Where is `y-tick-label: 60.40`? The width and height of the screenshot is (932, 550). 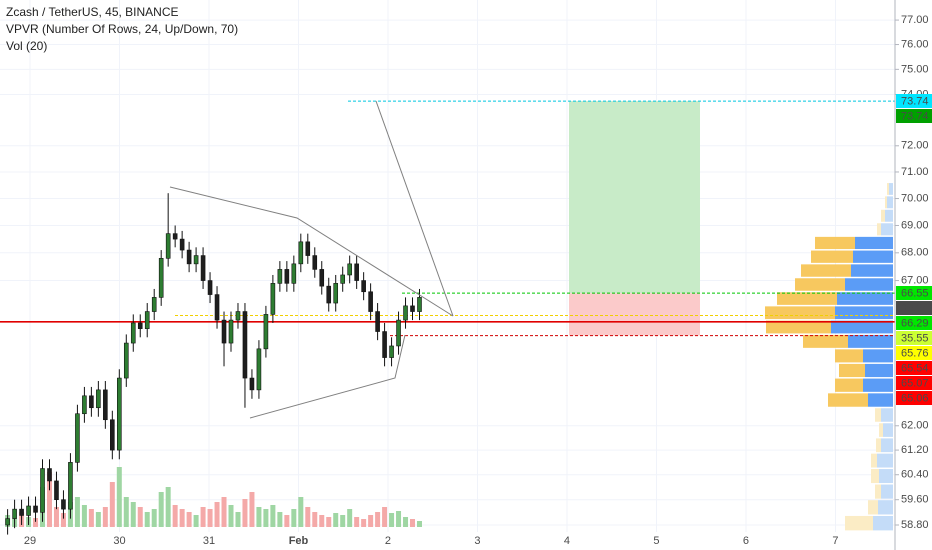
y-tick-label: 60.40 is located at coordinates (915, 475).